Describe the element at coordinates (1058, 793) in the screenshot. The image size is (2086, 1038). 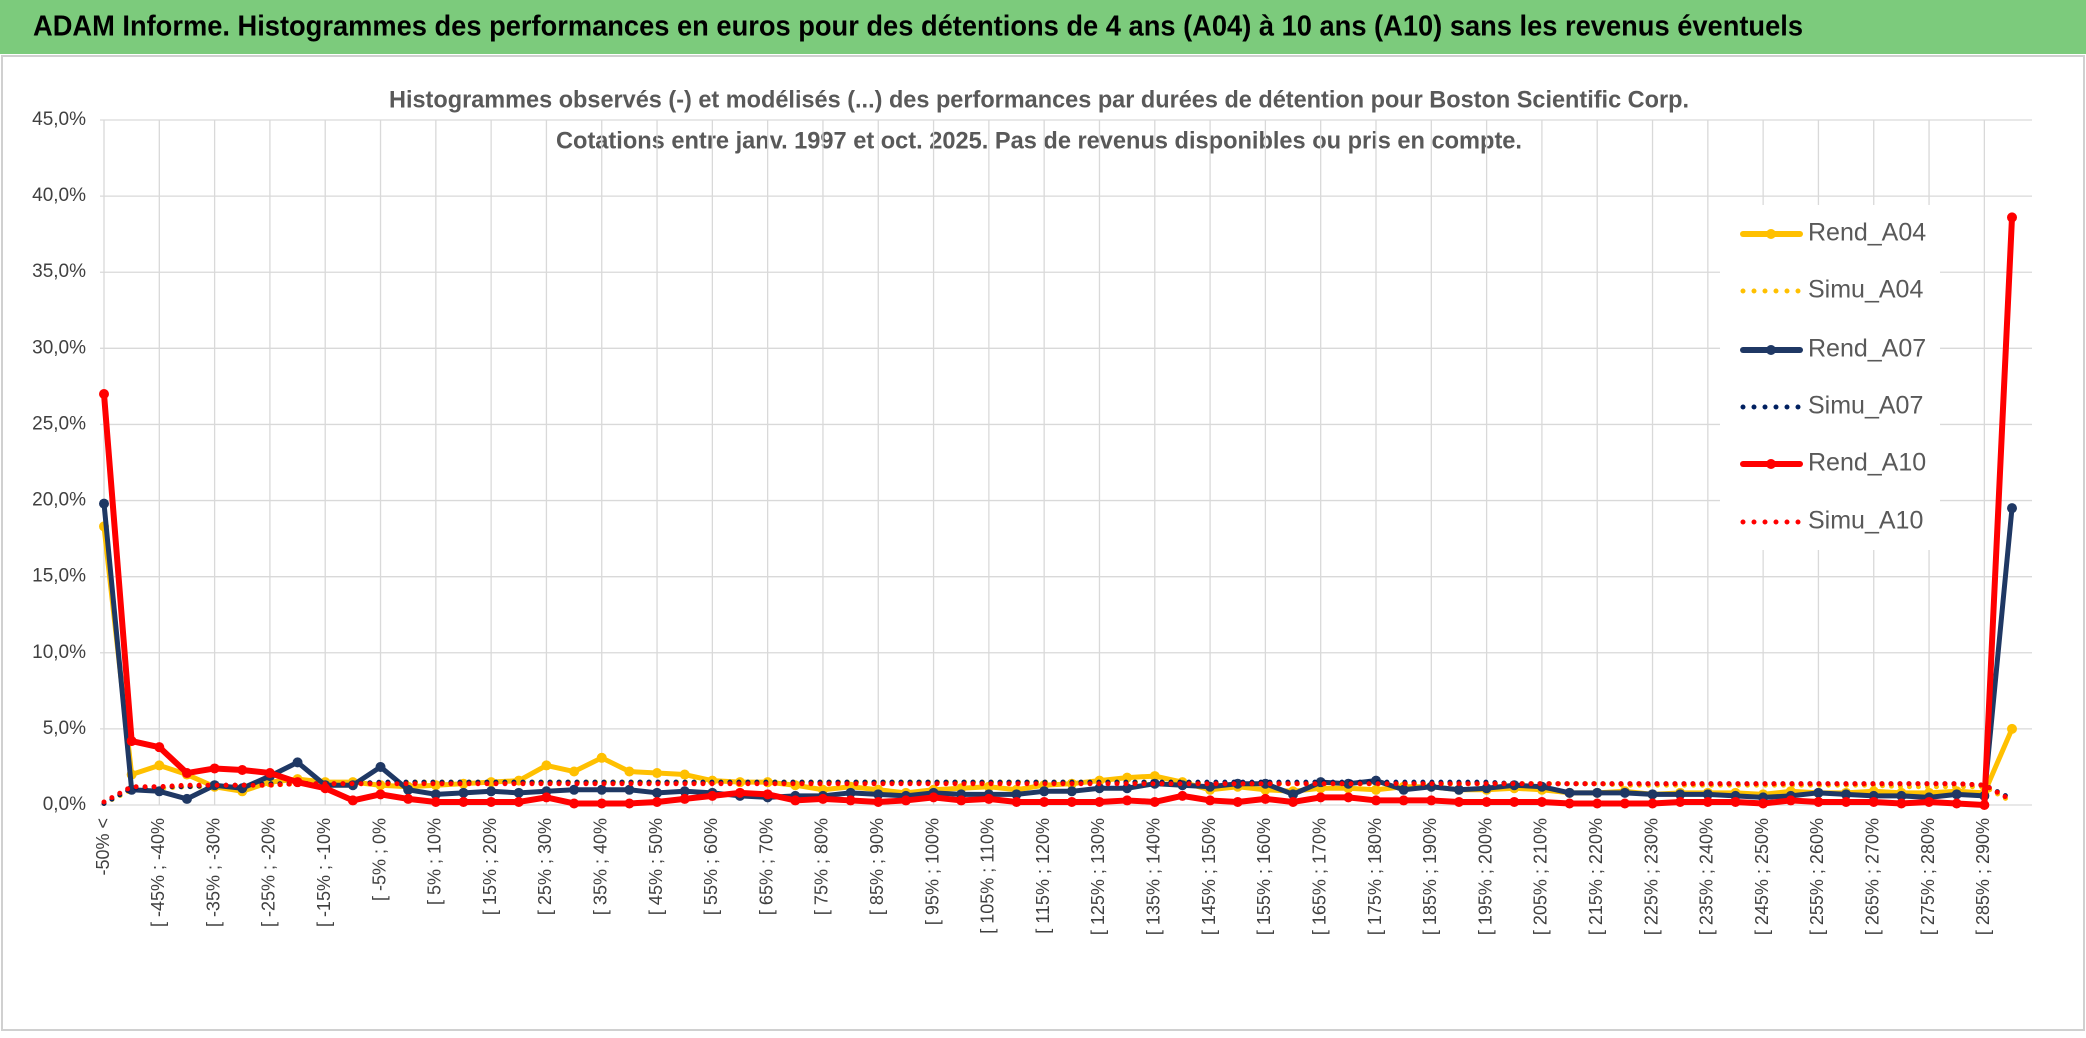
I see `dotted-line` at that location.